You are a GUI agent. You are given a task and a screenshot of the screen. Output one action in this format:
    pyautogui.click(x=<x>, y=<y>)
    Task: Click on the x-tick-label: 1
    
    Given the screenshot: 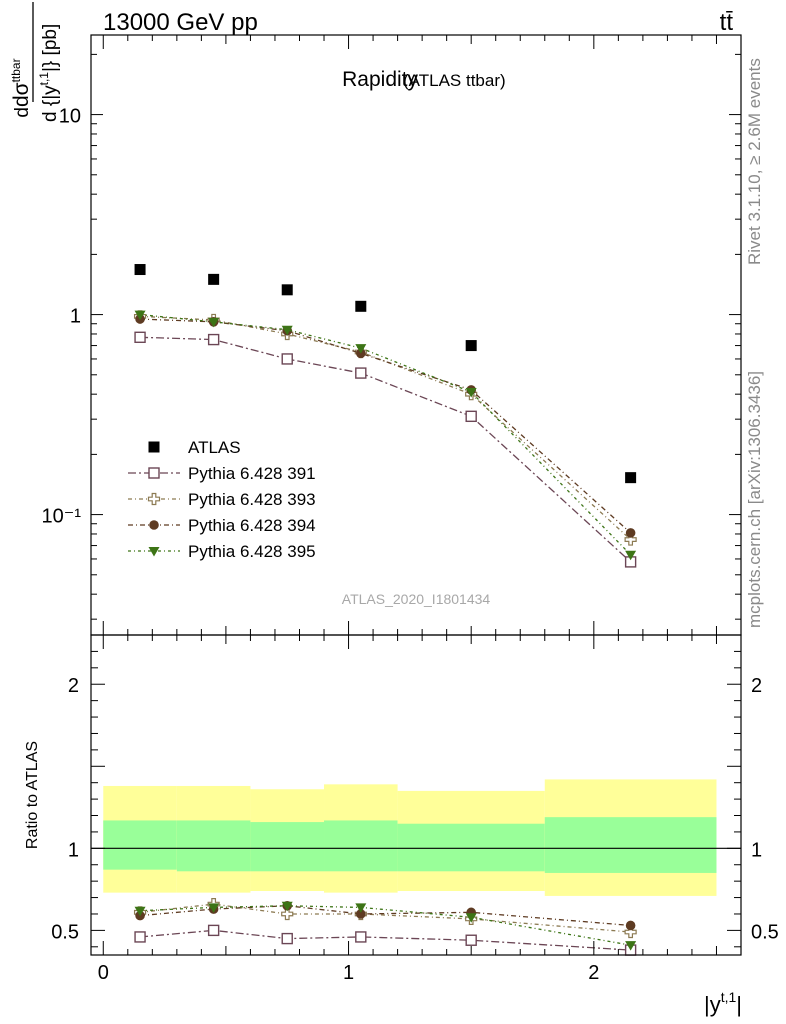 What is the action you would take?
    pyautogui.click(x=348, y=973)
    